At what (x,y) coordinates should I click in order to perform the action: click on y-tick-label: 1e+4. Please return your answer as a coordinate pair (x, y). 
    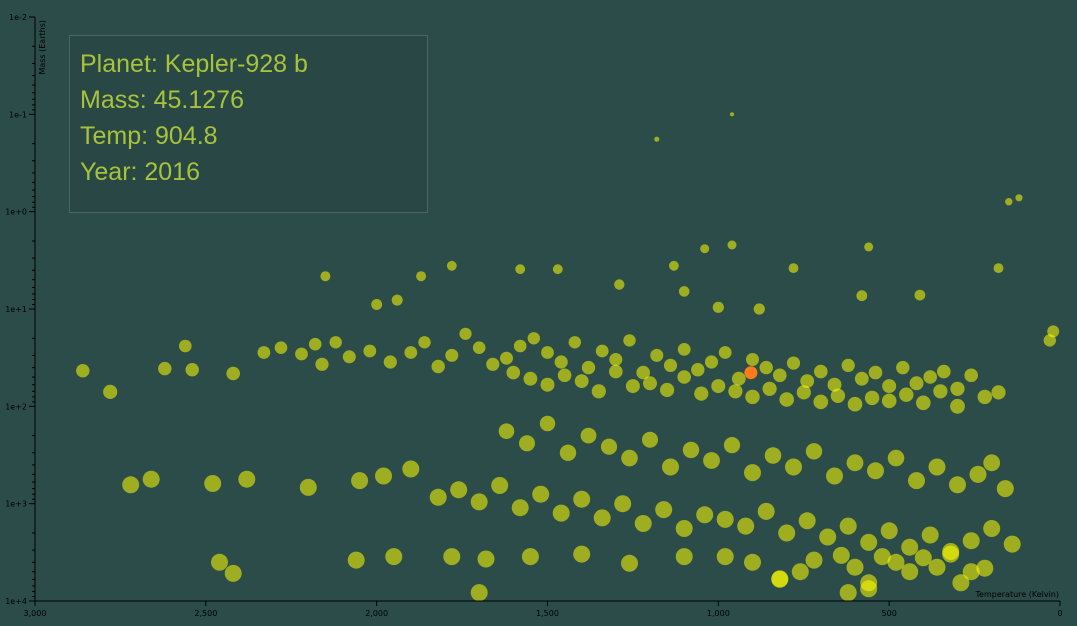
    Looking at the image, I should click on (16, 601).